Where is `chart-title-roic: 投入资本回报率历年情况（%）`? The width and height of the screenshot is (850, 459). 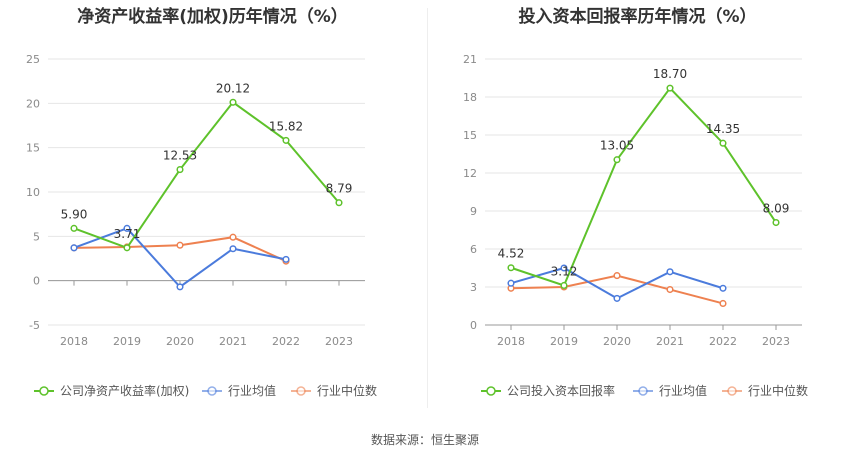 chart-title-roic: 投入资本回报率历年情况（%） is located at coordinates (637, 17).